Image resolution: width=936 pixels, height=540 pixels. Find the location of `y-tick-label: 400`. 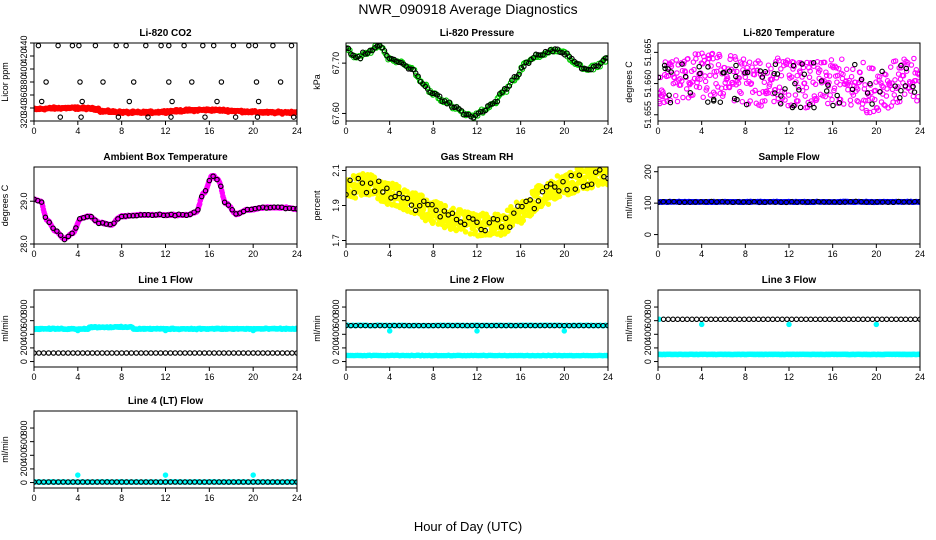

y-tick-label: 400 is located at coordinates (648, 334).